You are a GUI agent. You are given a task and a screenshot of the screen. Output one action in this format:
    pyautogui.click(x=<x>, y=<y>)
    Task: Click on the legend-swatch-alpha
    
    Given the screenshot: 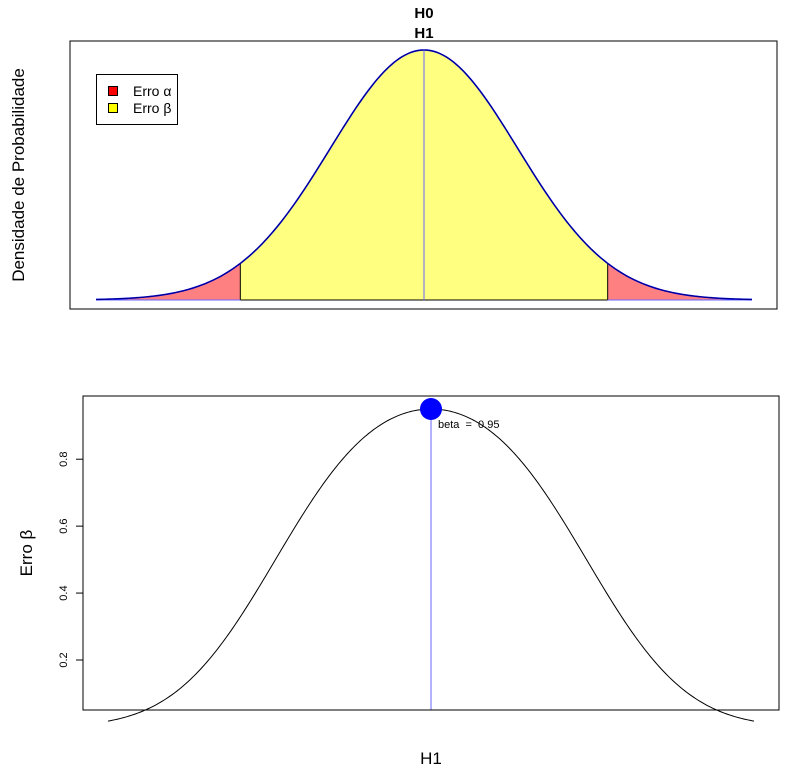 What is the action you would take?
    pyautogui.click(x=113, y=91)
    